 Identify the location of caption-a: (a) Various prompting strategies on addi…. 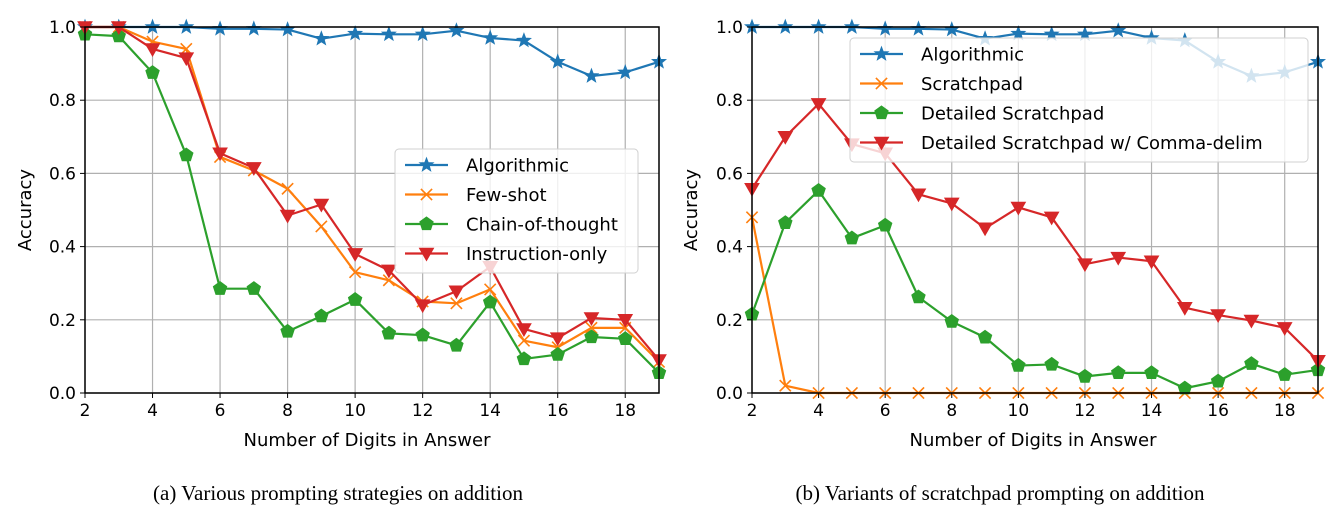
(338, 493).